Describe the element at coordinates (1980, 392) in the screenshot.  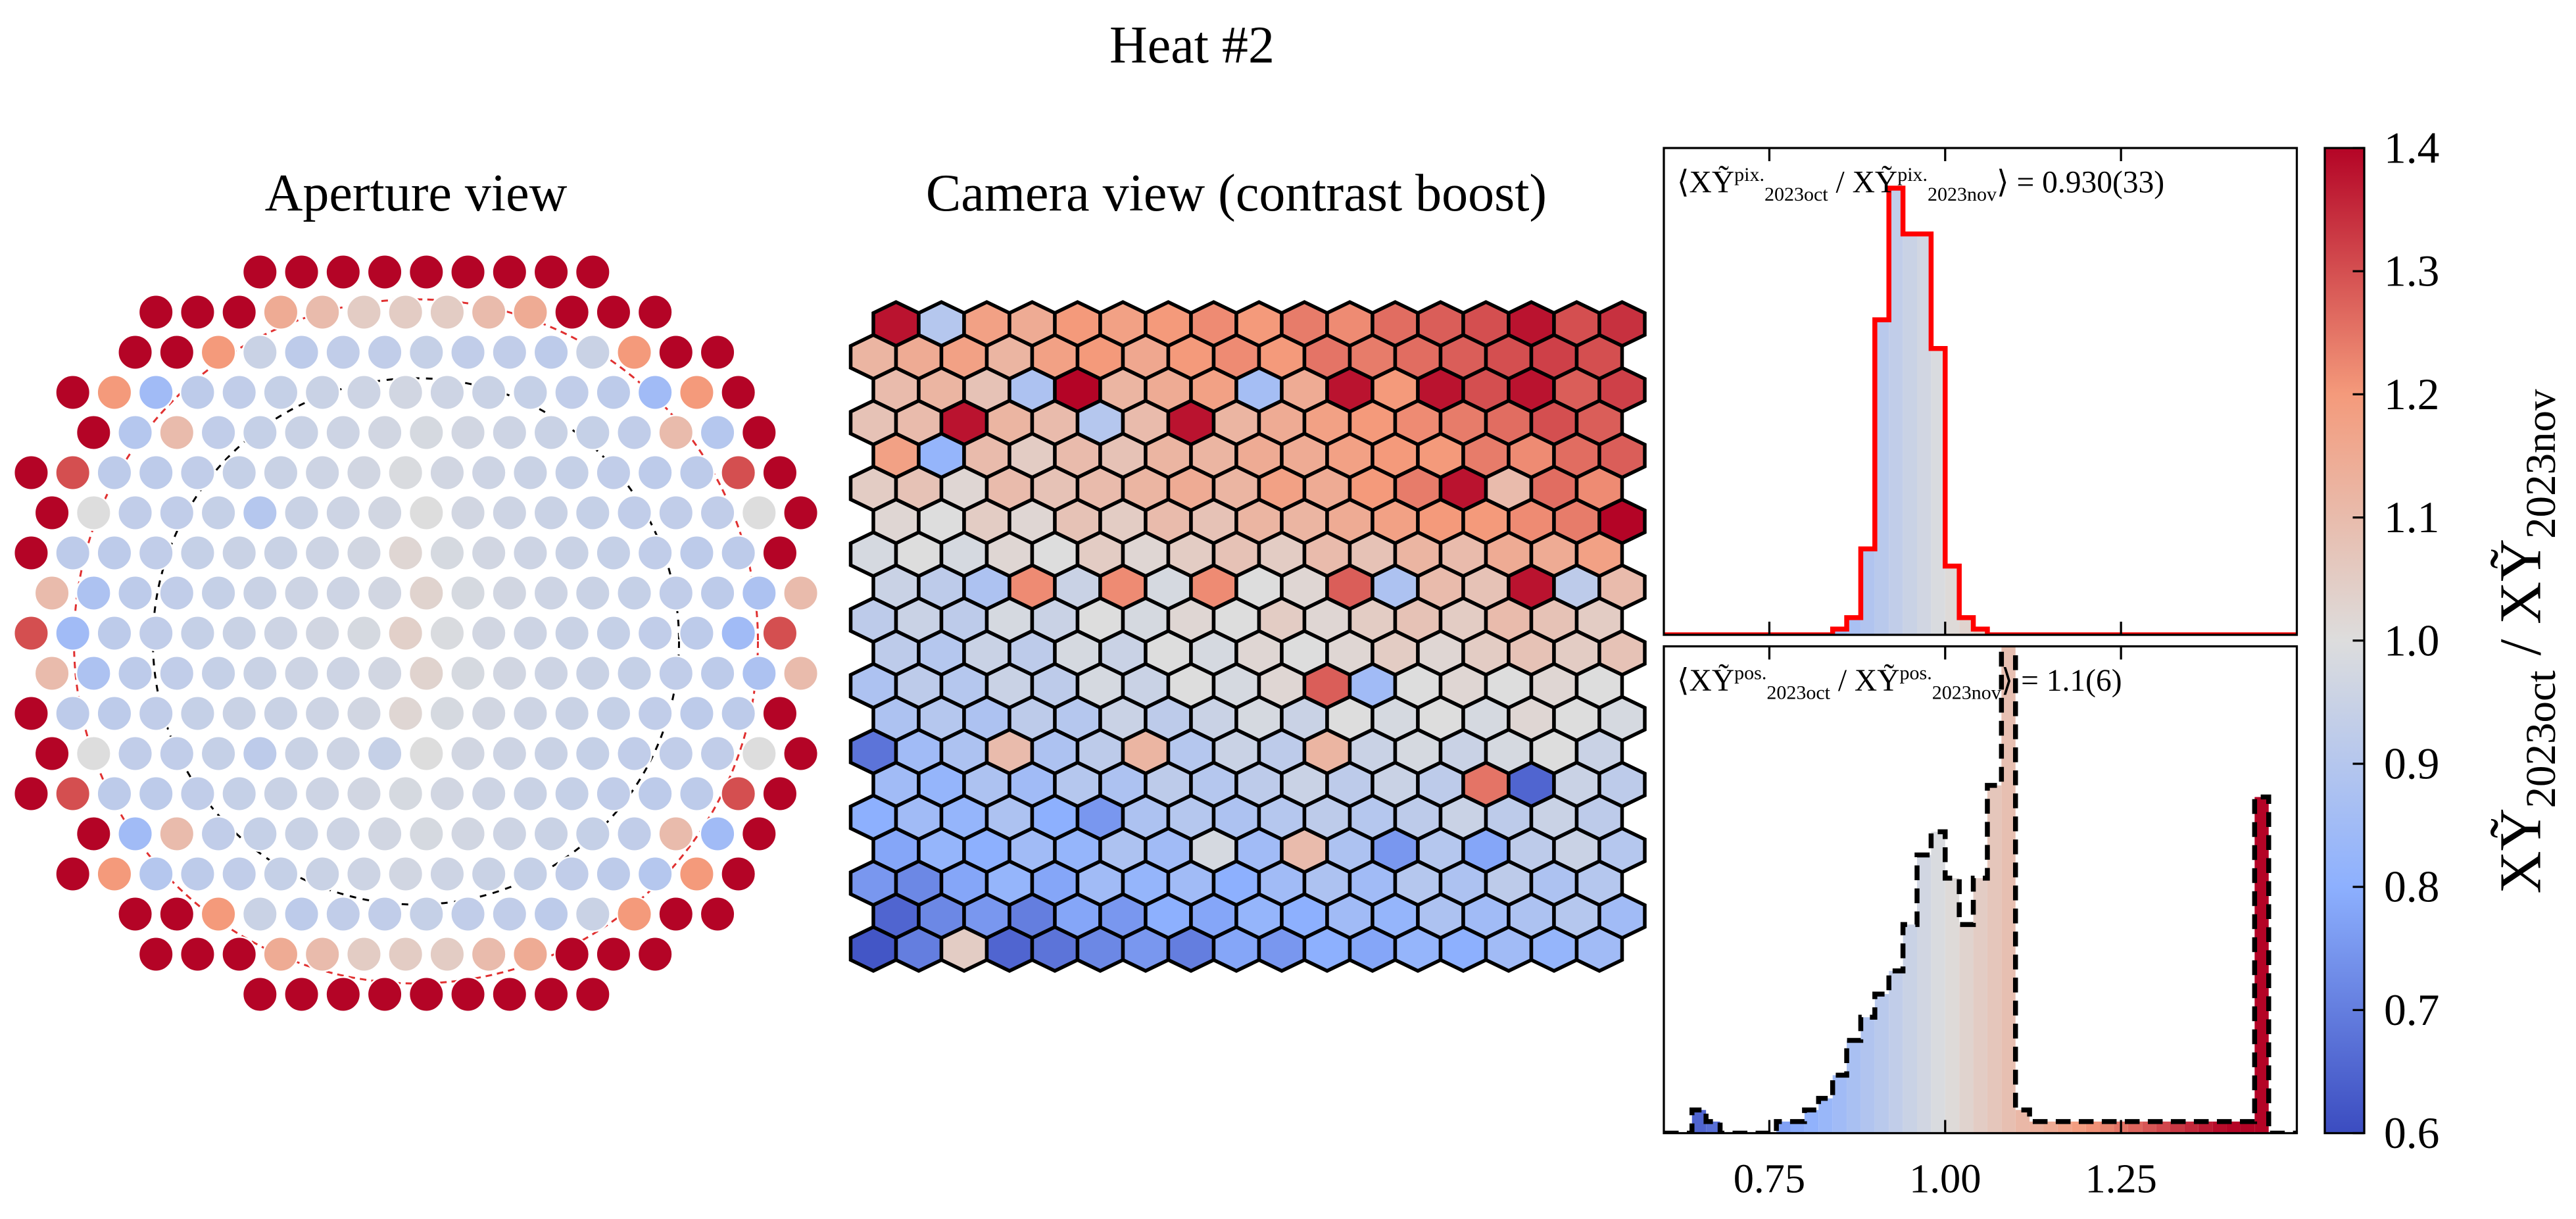
I see `axes-frame` at that location.